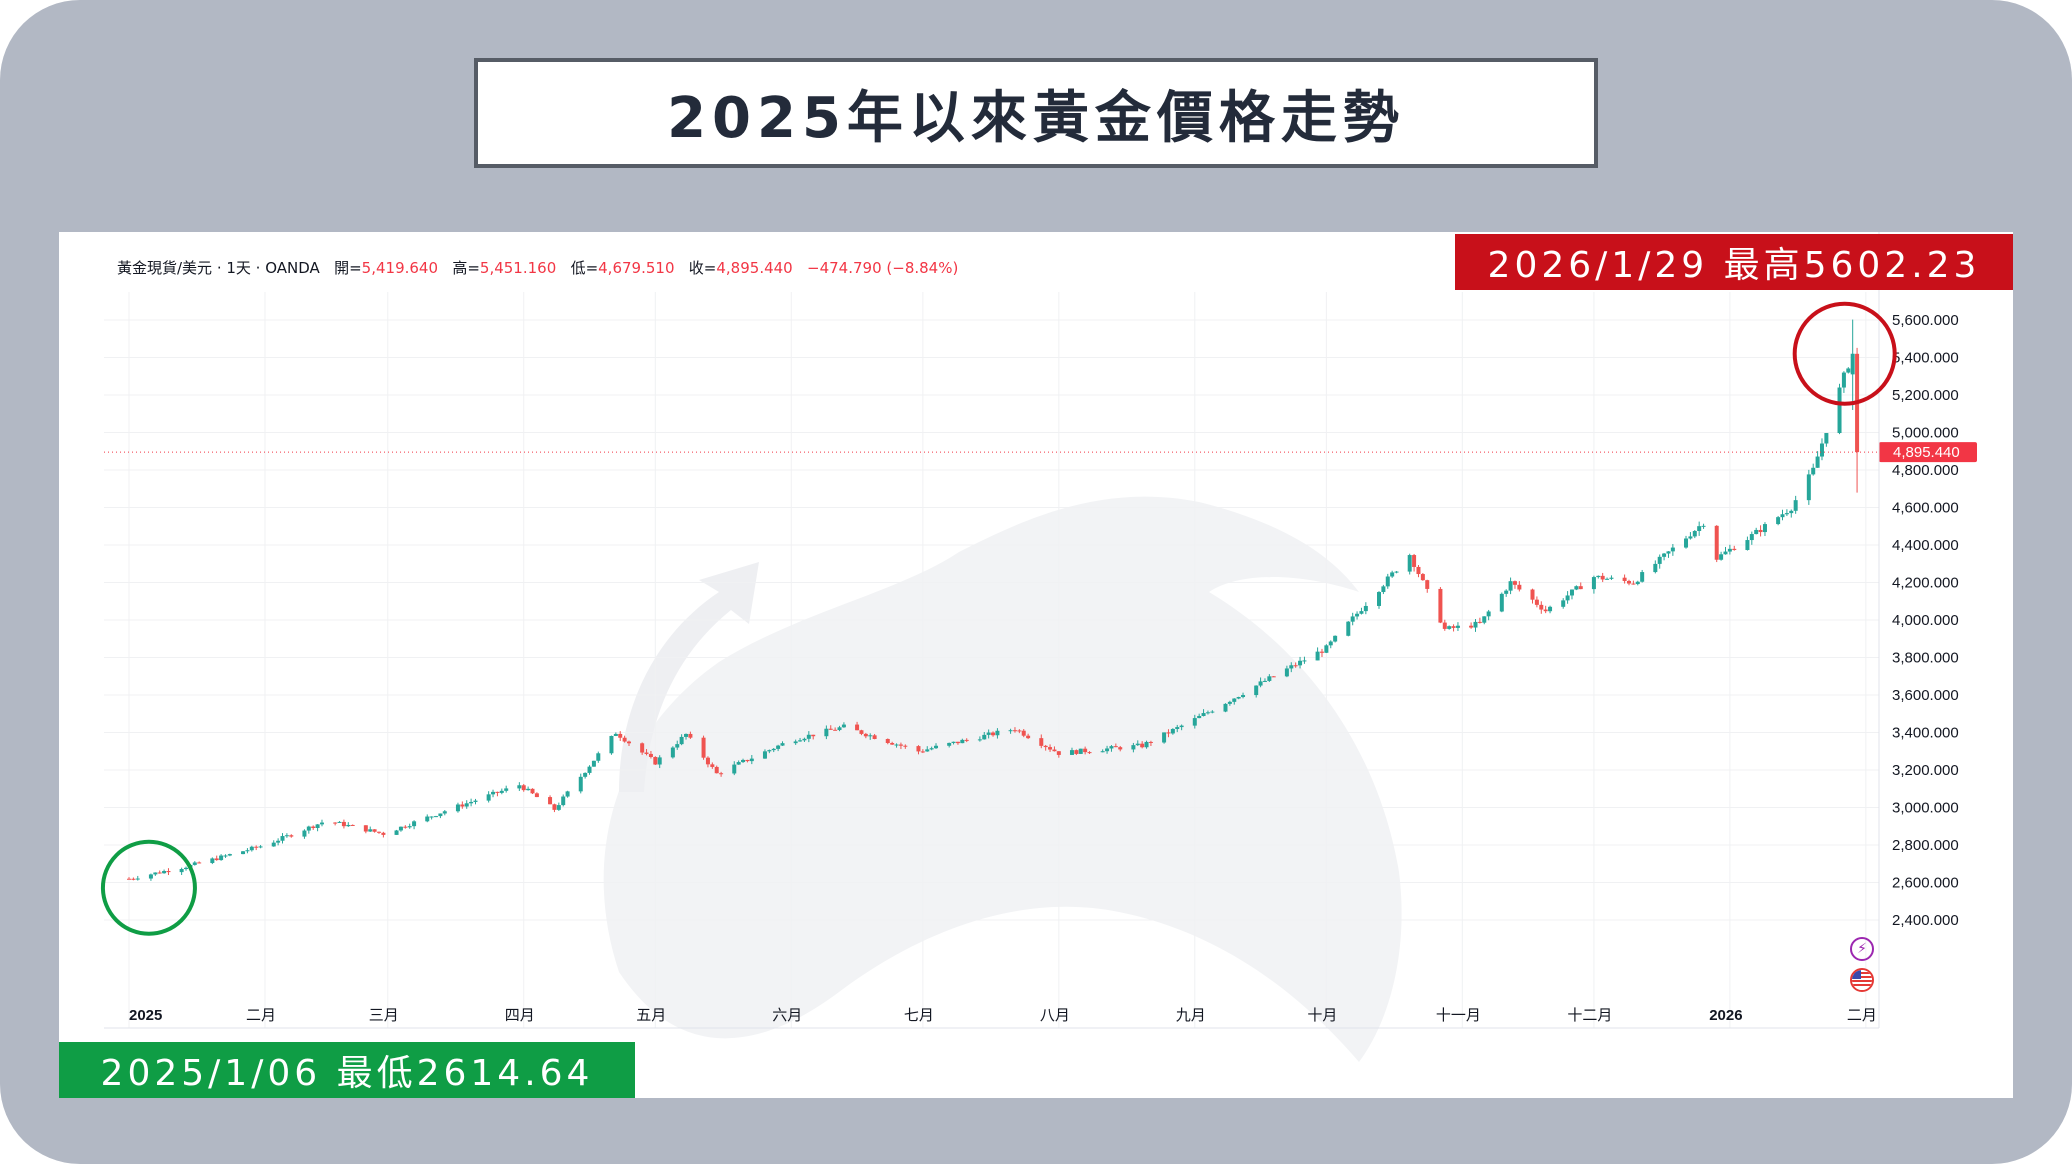 Image resolution: width=2072 pixels, height=1164 pixels. What do you see at coordinates (261, 1015) in the screenshot?
I see `x-tick-label: 二月` at bounding box center [261, 1015].